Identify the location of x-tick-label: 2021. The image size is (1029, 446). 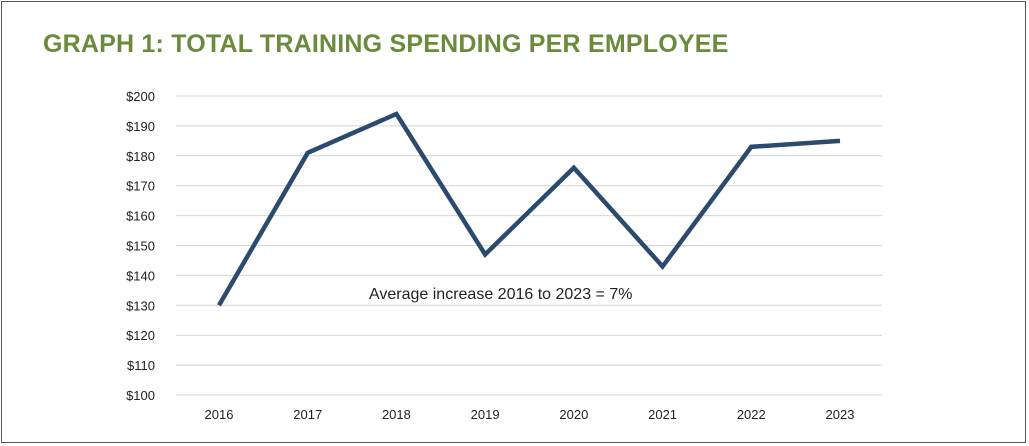
(662, 414).